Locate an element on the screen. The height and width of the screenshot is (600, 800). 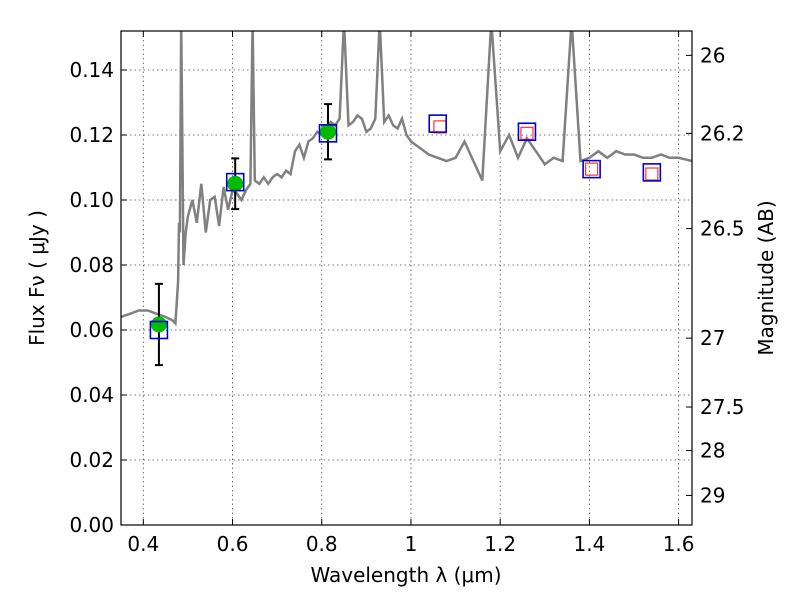
right-tick-label: 29 is located at coordinates (712, 495).